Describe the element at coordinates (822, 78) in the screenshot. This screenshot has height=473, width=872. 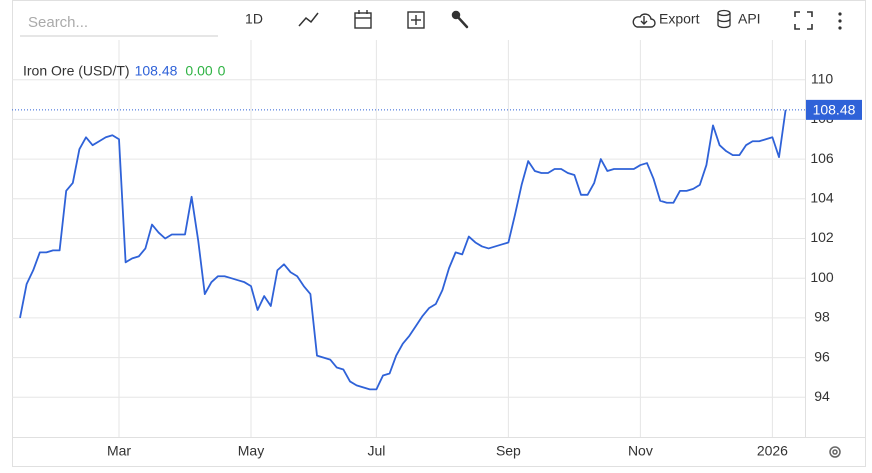
I see `y-tick-label: 110` at that location.